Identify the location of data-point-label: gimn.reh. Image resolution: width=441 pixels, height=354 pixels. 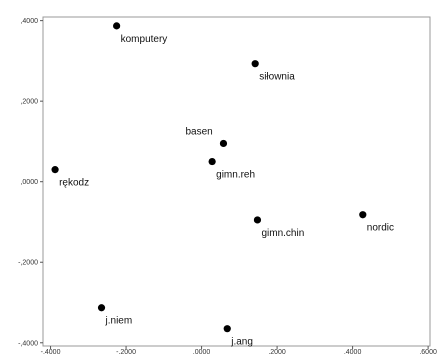
(235, 175).